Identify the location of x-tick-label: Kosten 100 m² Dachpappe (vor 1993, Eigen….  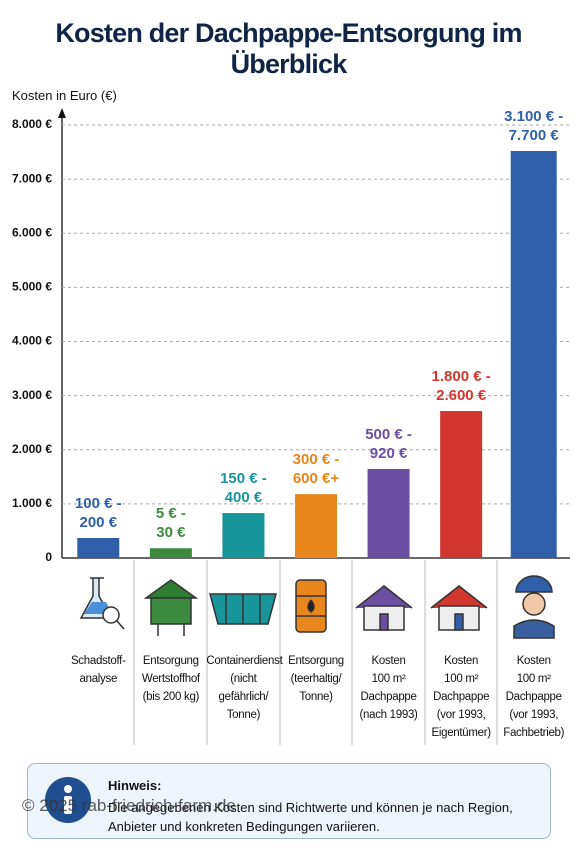
(461, 697).